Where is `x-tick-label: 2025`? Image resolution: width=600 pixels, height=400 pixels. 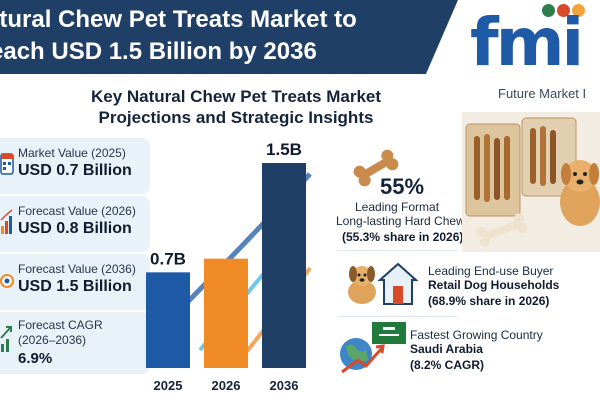
x-tick-label: 2025 is located at coordinates (168, 385).